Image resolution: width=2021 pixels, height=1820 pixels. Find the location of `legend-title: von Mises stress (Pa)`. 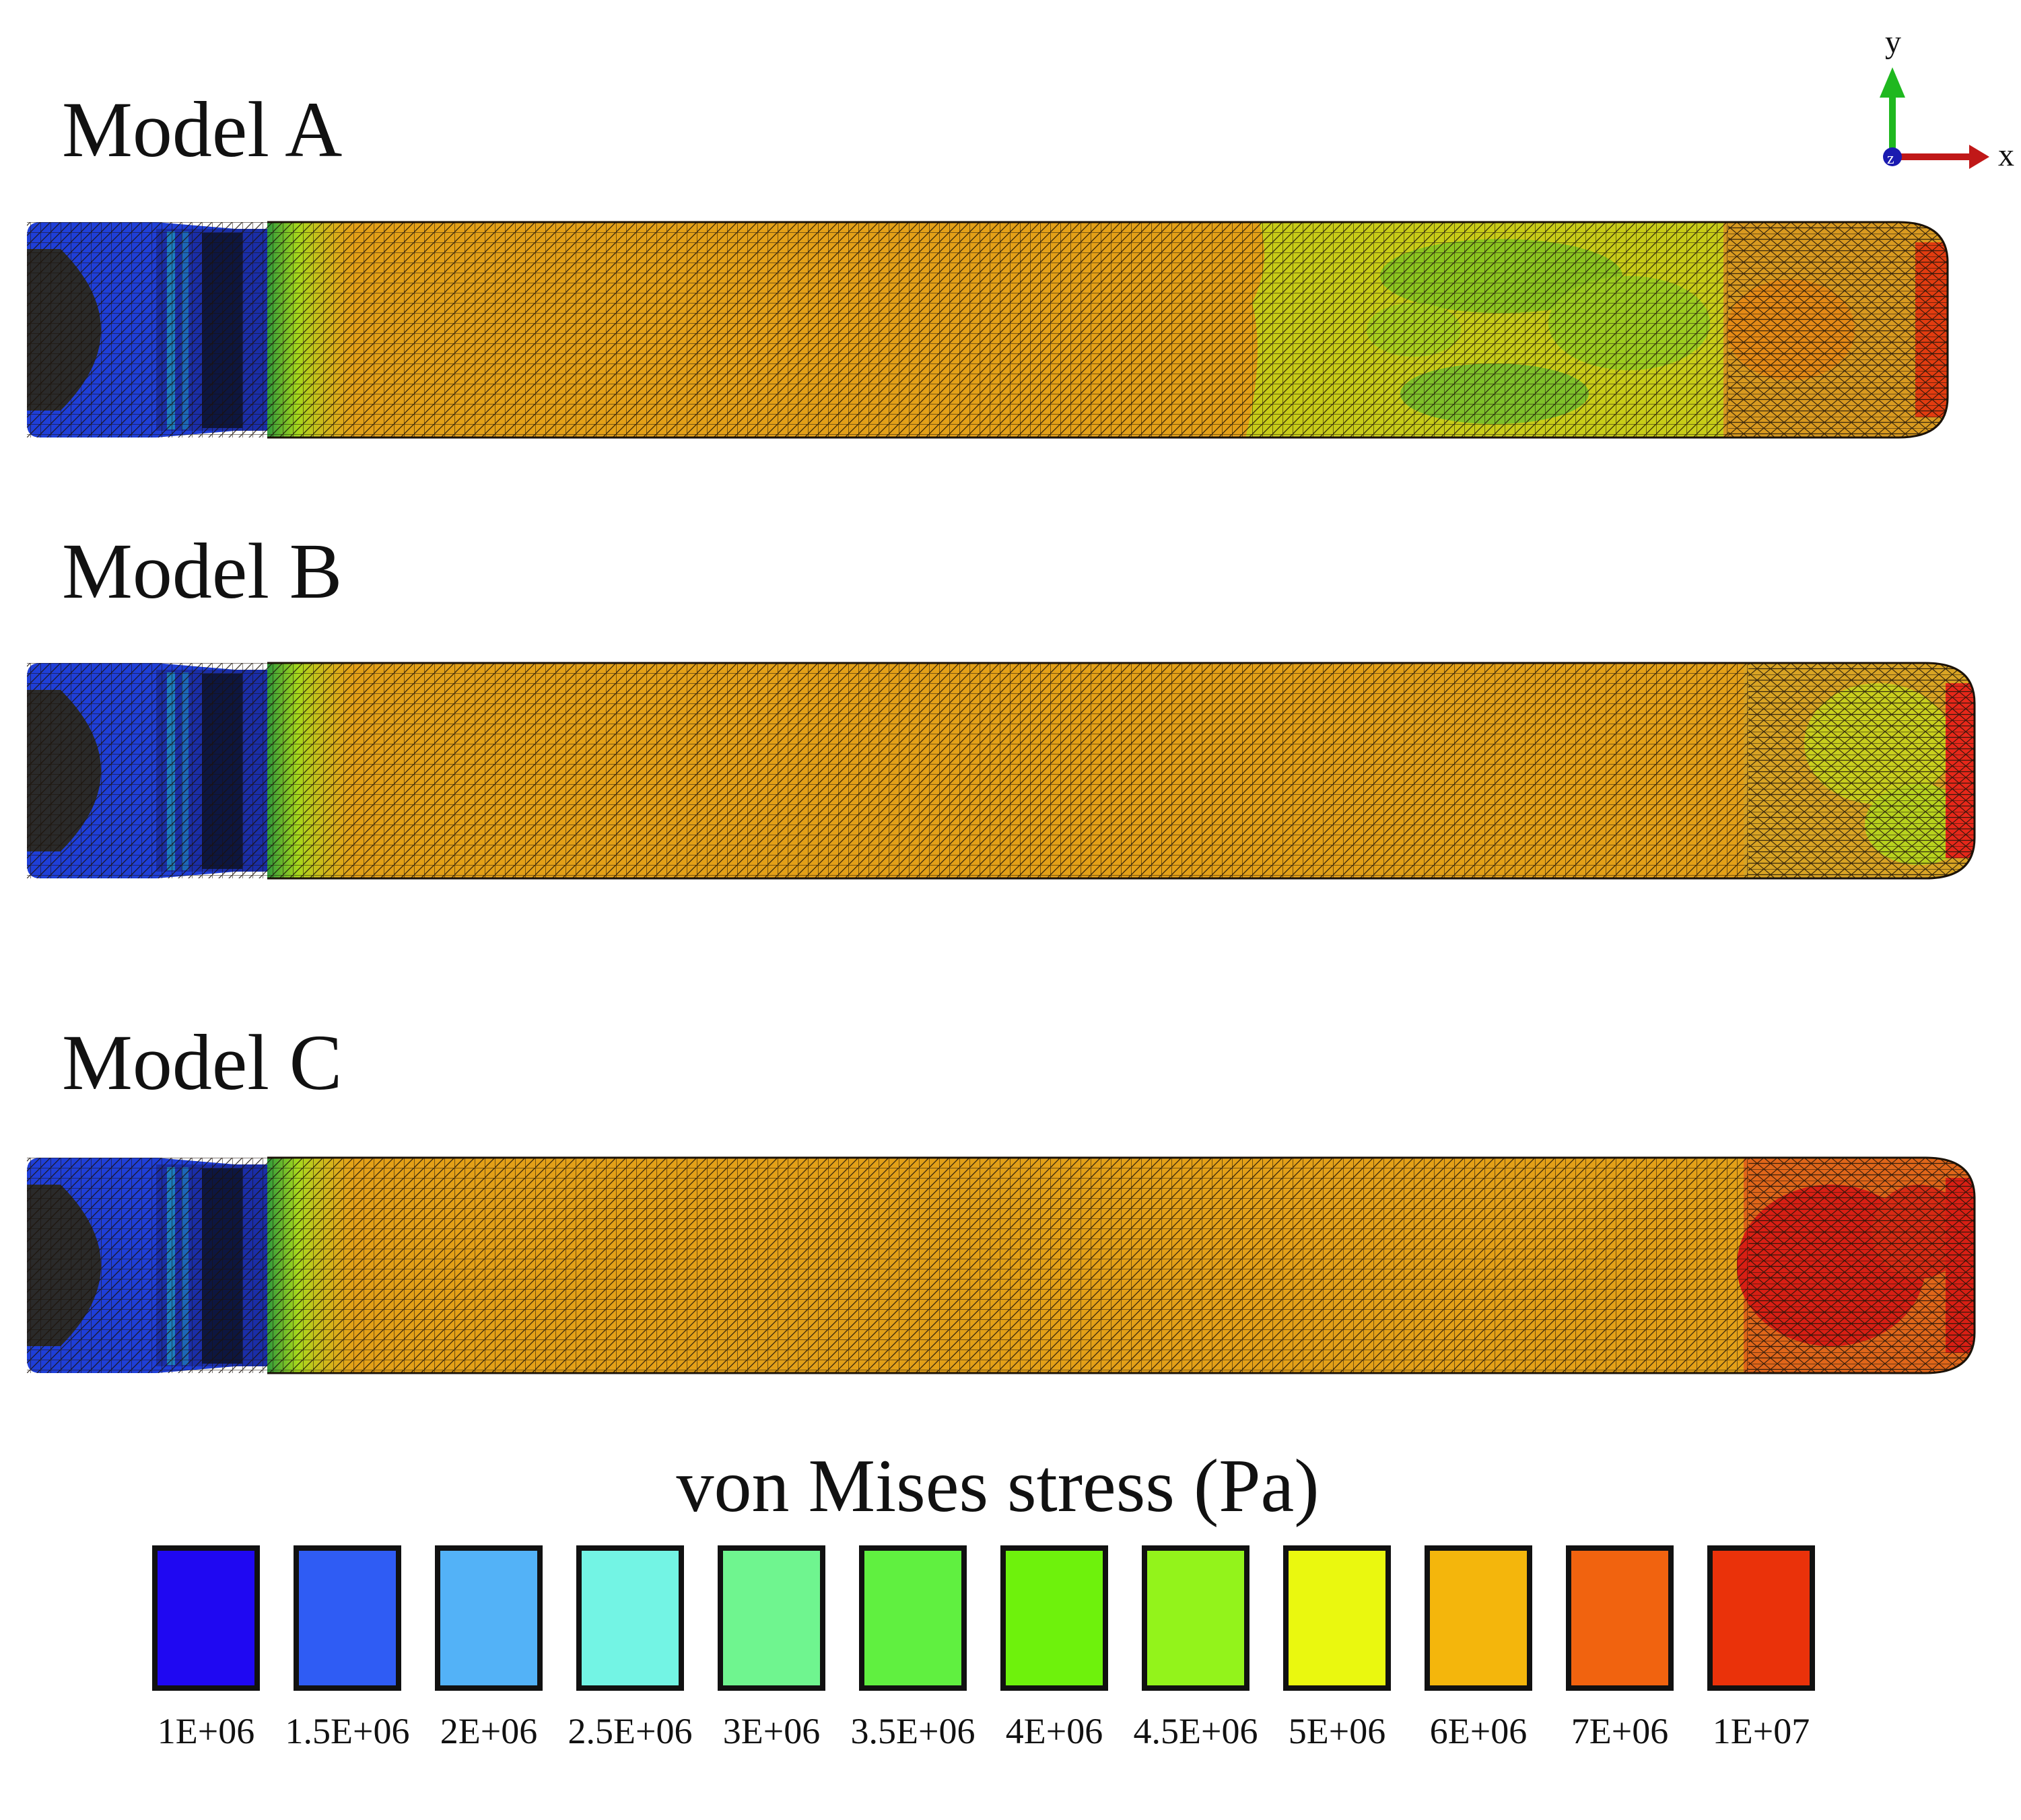

legend-title: von Mises stress (Pa) is located at coordinates (997, 1486).